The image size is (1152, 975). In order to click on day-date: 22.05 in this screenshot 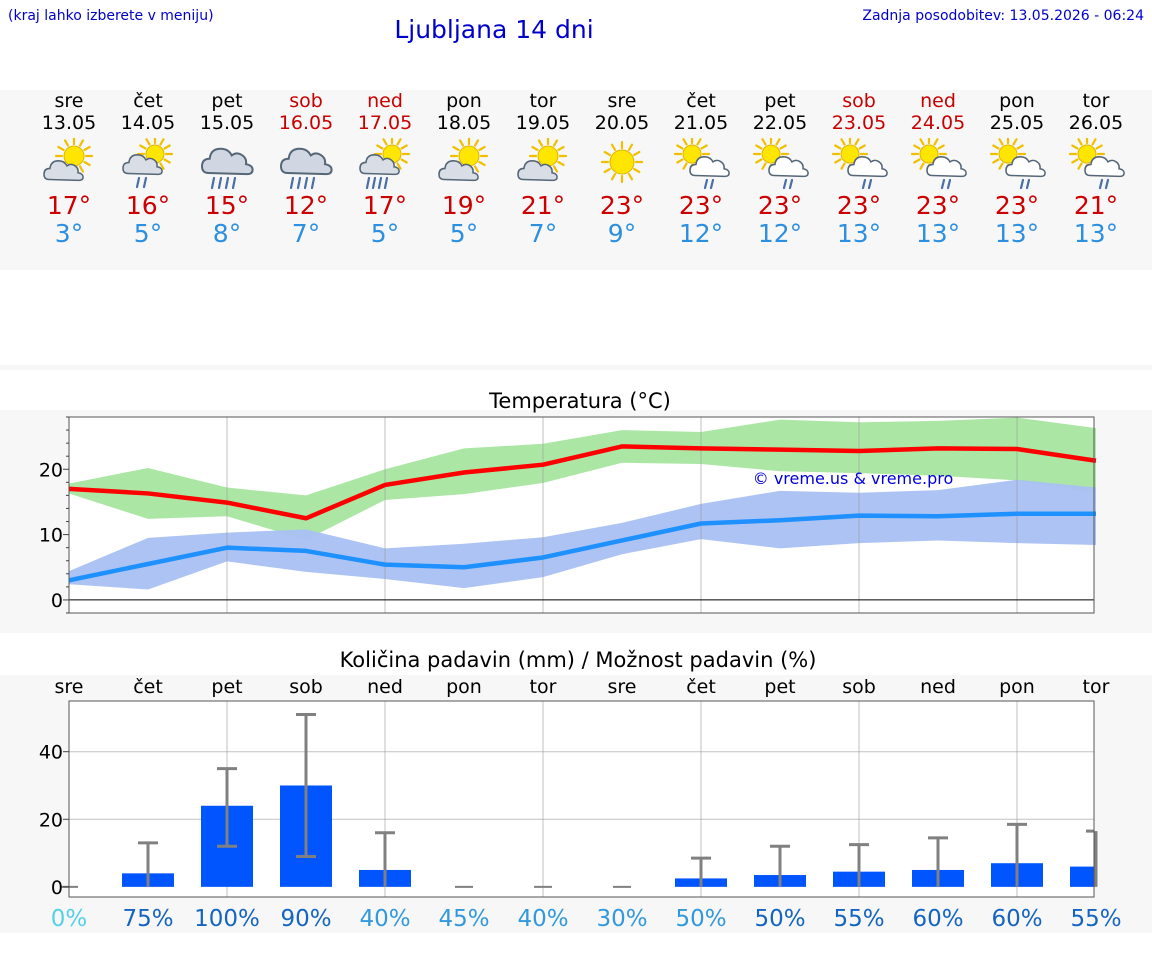, I will do `click(780, 123)`.